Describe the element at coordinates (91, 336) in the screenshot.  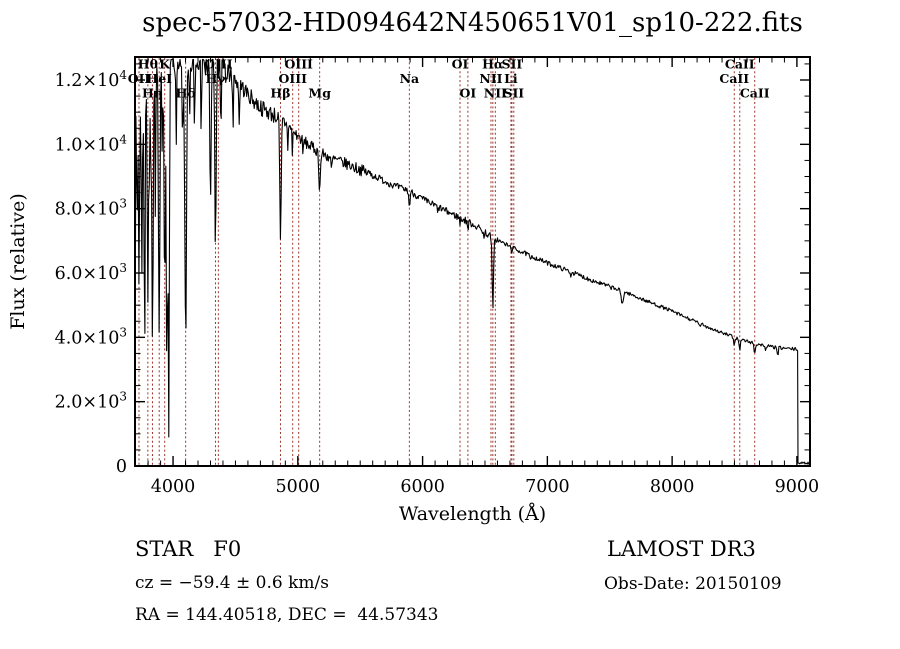
I see `y-tick-label: 4.0×10³` at that location.